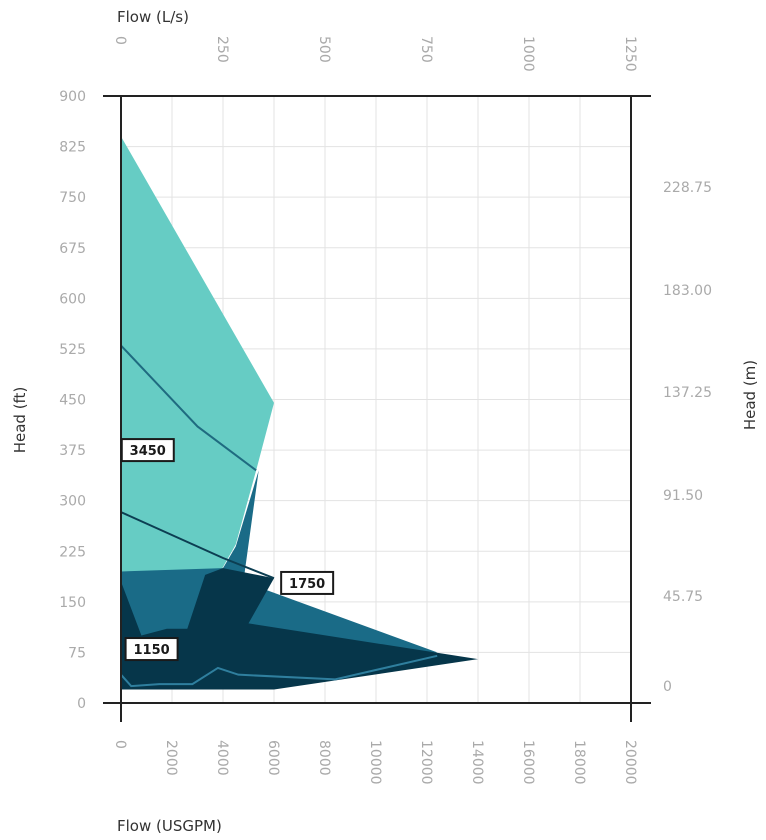  Describe the element at coordinates (324, 49) in the screenshot. I see `top-tick-label: 500` at that location.